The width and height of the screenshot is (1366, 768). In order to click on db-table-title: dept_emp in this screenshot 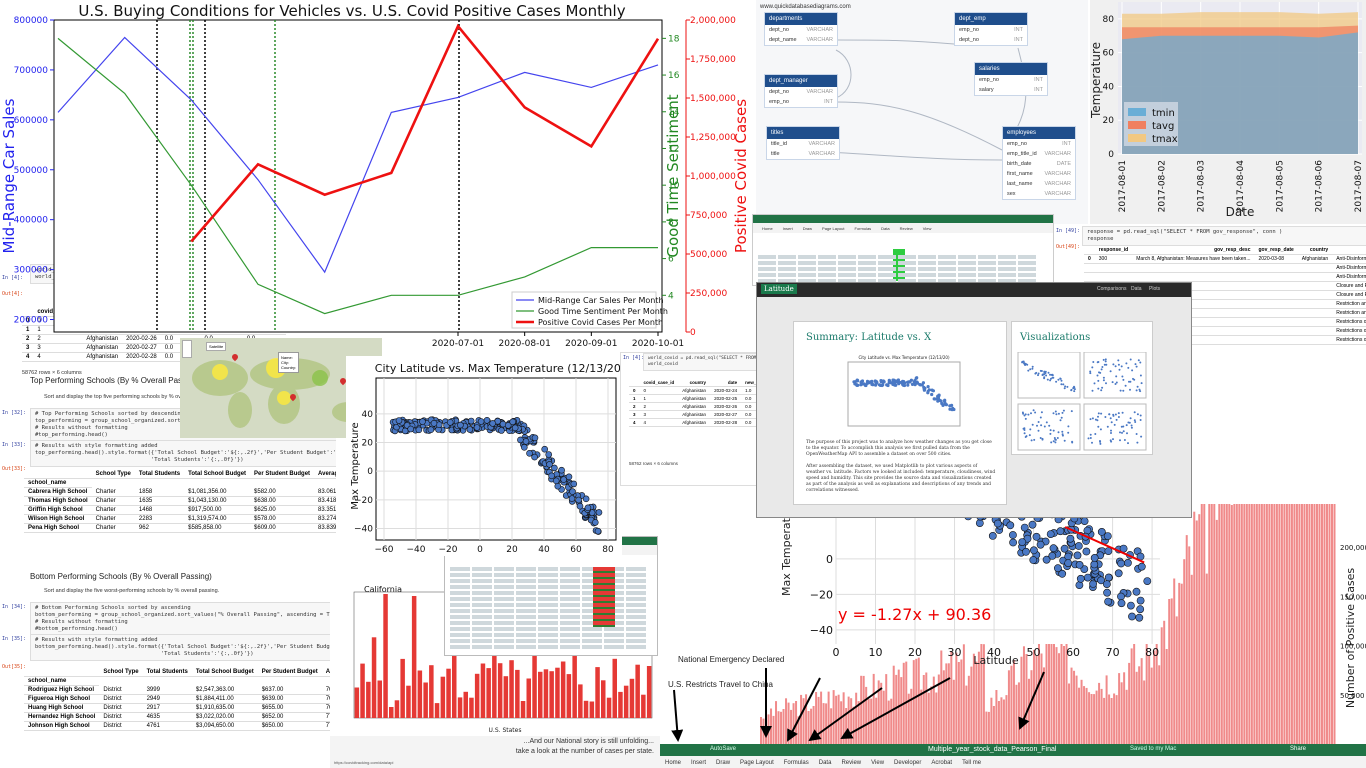, I will do `click(991, 19)`.